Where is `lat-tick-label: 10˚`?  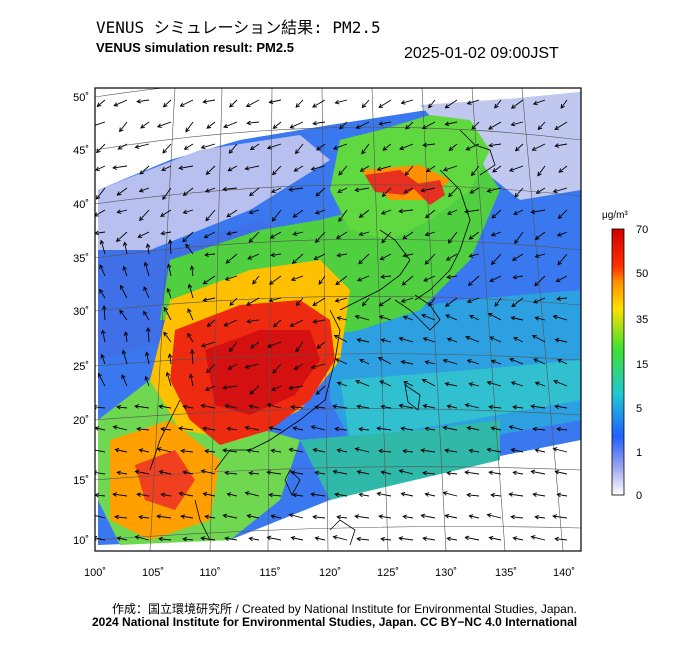
lat-tick-label: 10˚ is located at coordinates (81, 541).